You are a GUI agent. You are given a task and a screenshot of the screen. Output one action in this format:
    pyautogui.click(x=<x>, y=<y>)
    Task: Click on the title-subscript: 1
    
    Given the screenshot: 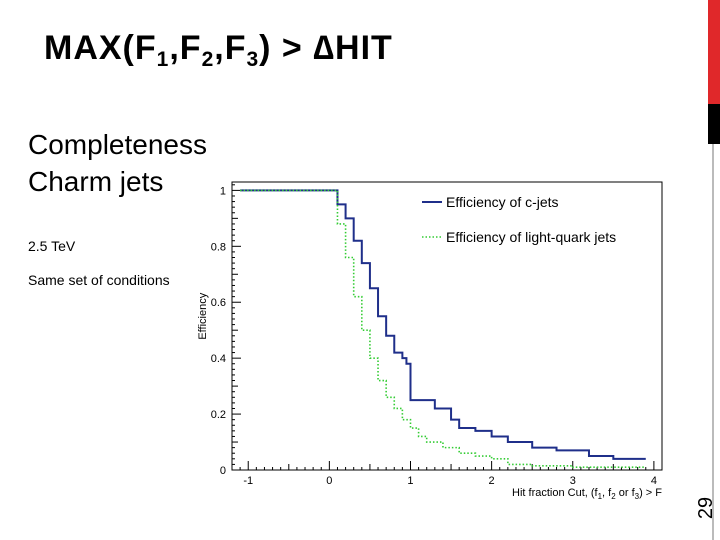 What is the action you would take?
    pyautogui.click(x=163, y=59)
    